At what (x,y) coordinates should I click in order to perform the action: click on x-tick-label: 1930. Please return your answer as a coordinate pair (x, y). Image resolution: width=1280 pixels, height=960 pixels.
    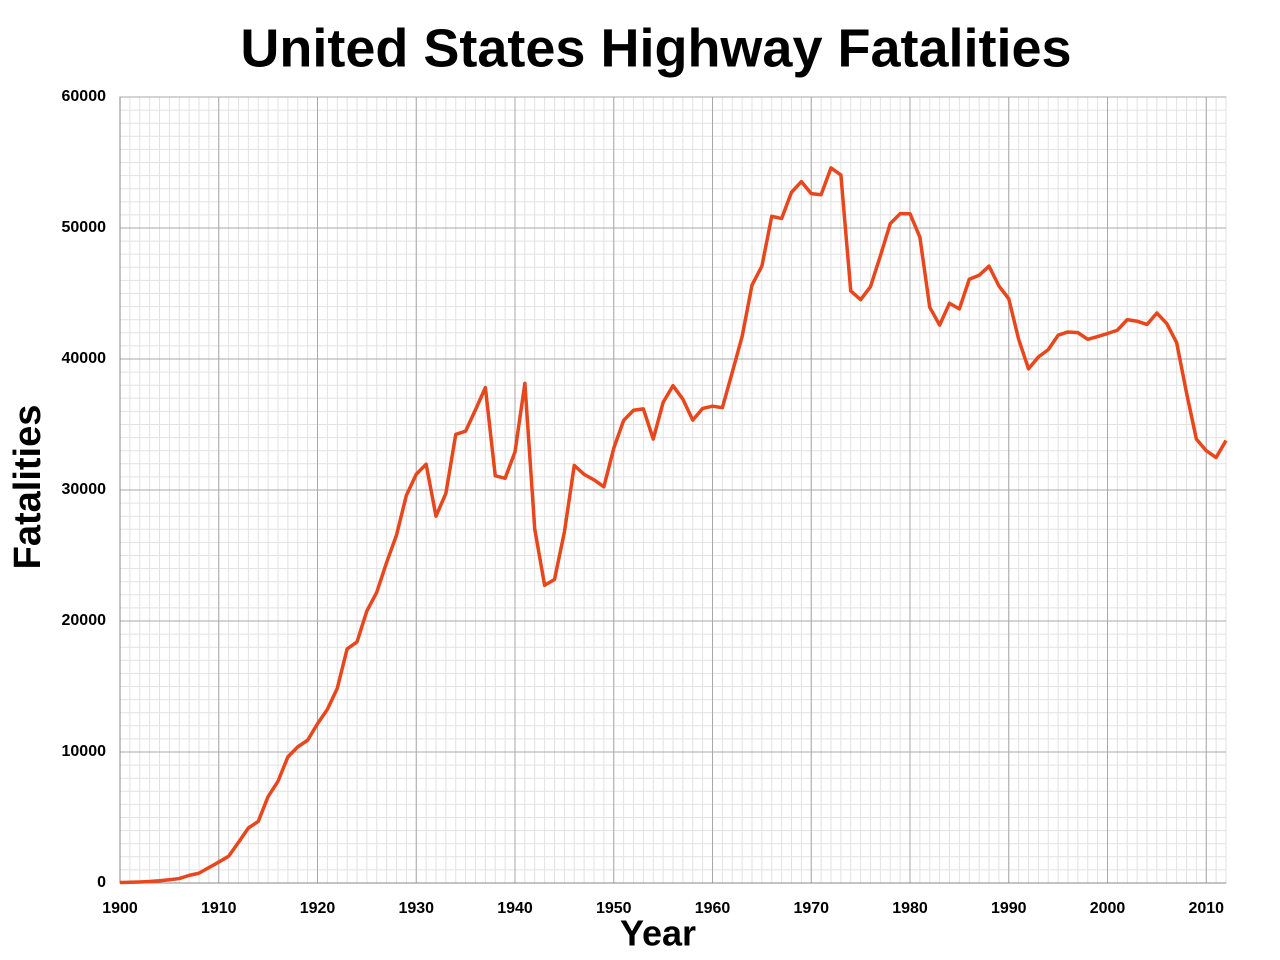
    Looking at the image, I should click on (416, 908).